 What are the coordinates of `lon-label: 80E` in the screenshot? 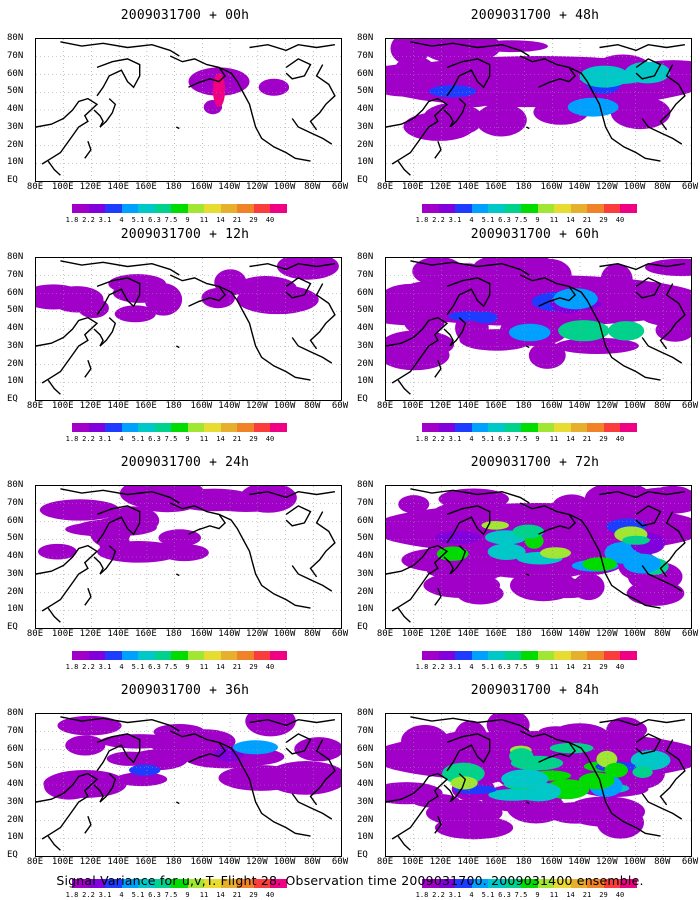 It's located at (385, 406).